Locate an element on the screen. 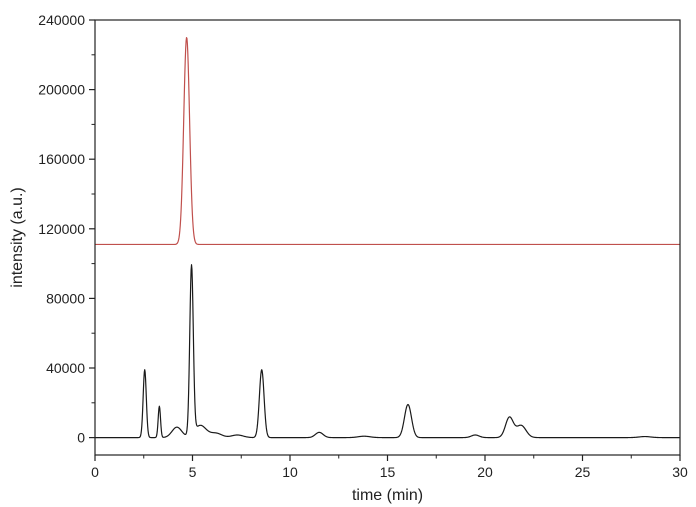 This screenshot has height=507, width=696. y-axis-label: intensity (a.u.) is located at coordinates (17, 237).